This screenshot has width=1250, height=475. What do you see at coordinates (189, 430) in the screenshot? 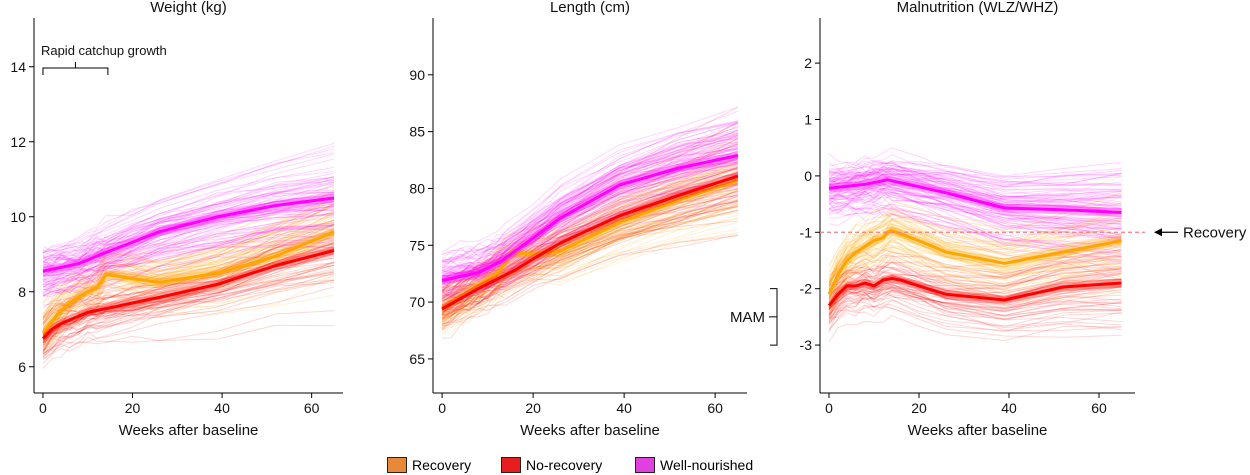
I see `x-axis-label: Weeks after baseline` at bounding box center [189, 430].